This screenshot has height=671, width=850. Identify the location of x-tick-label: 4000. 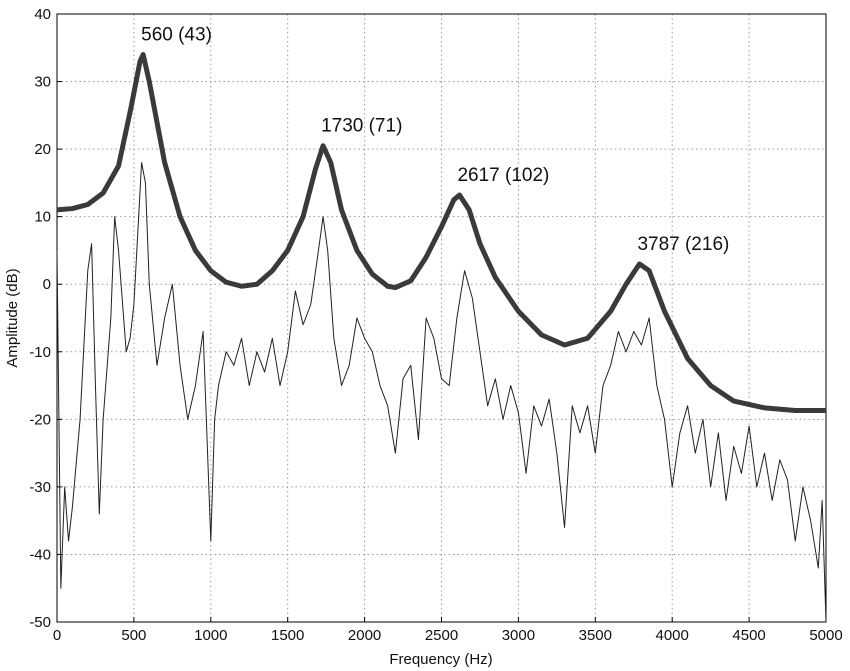
(672, 635).